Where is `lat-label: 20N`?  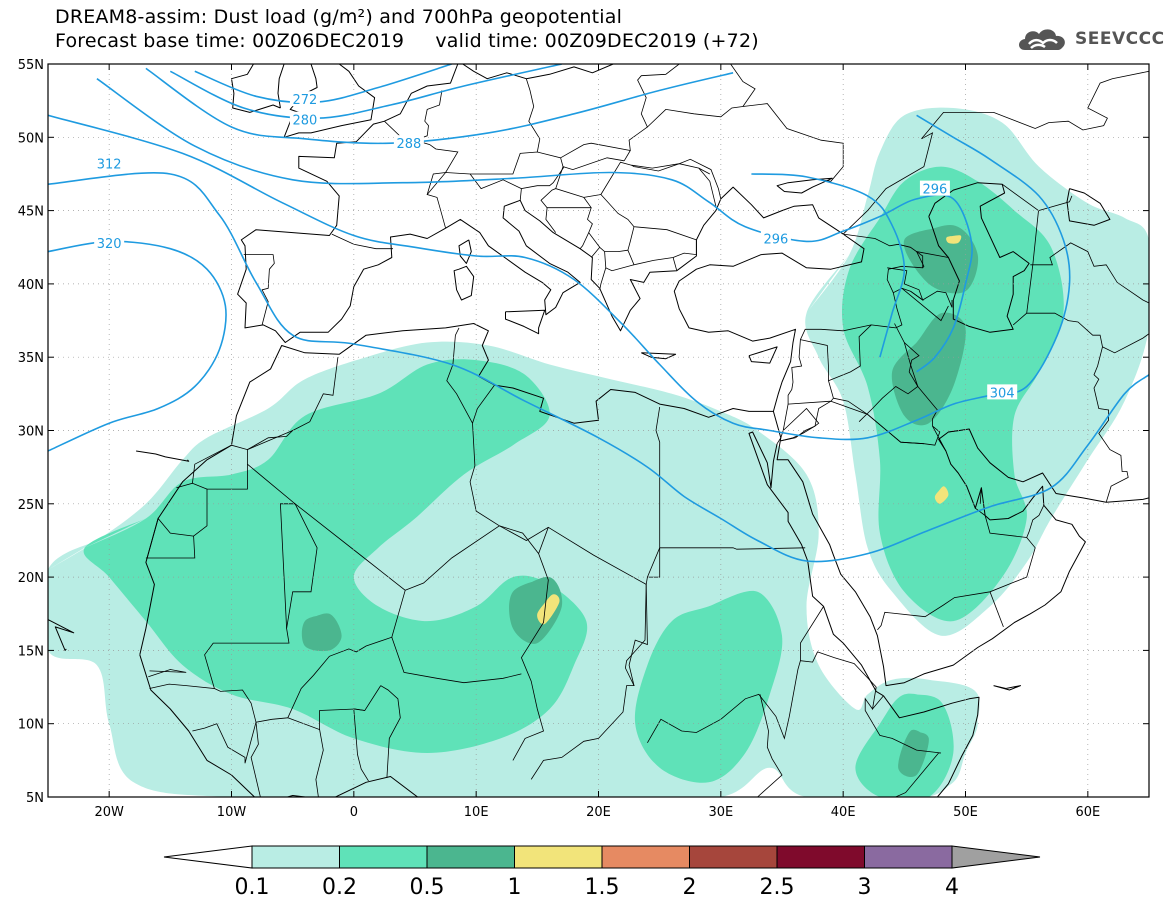
lat-label: 20N is located at coordinates (31, 578).